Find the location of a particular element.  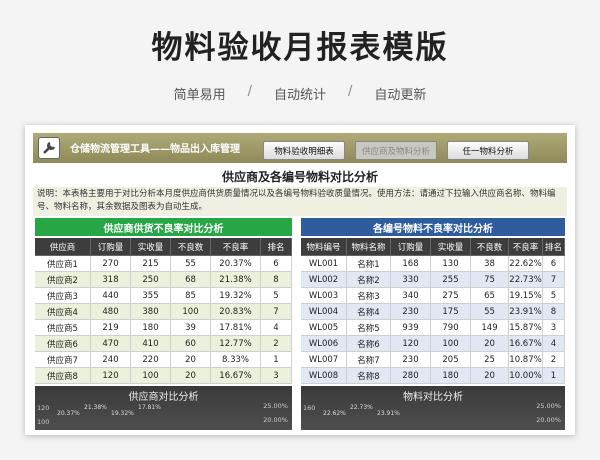

table-cell: WL005 is located at coordinates (324, 328).